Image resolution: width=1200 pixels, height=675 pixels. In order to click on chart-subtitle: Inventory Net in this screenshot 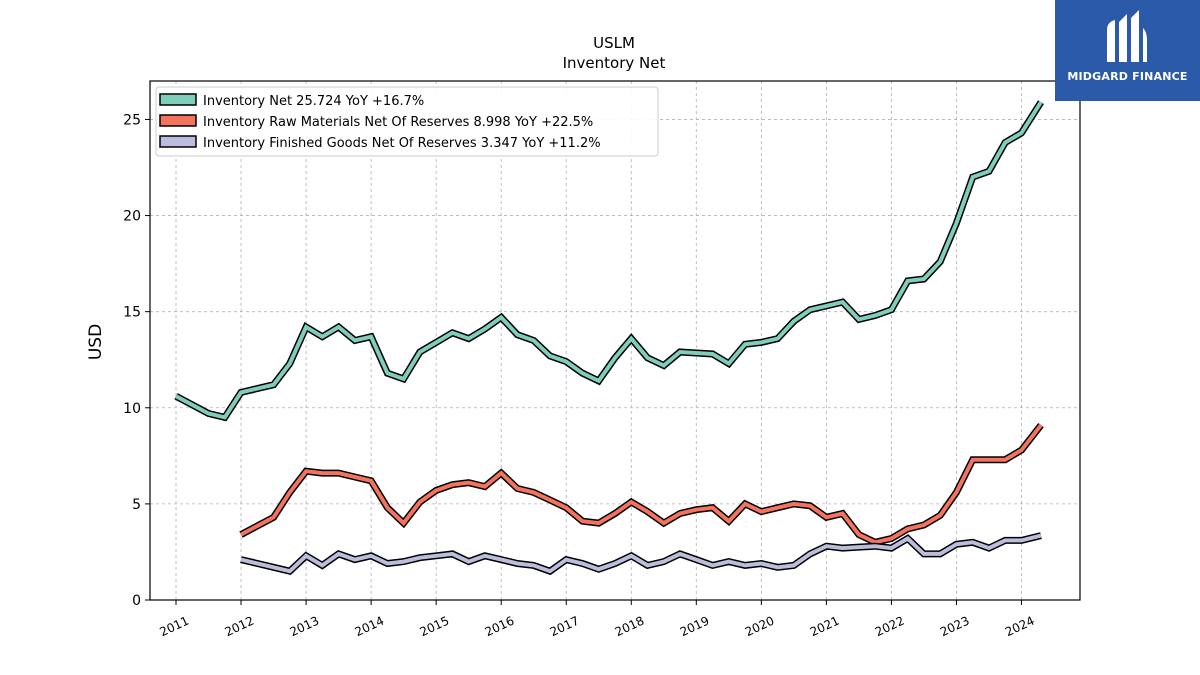, I will do `click(614, 63)`.